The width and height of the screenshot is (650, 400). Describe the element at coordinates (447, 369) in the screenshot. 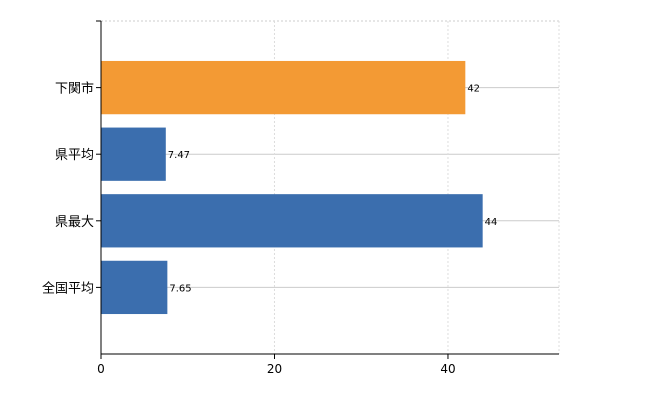

I see `x-tick-label: 40` at that location.